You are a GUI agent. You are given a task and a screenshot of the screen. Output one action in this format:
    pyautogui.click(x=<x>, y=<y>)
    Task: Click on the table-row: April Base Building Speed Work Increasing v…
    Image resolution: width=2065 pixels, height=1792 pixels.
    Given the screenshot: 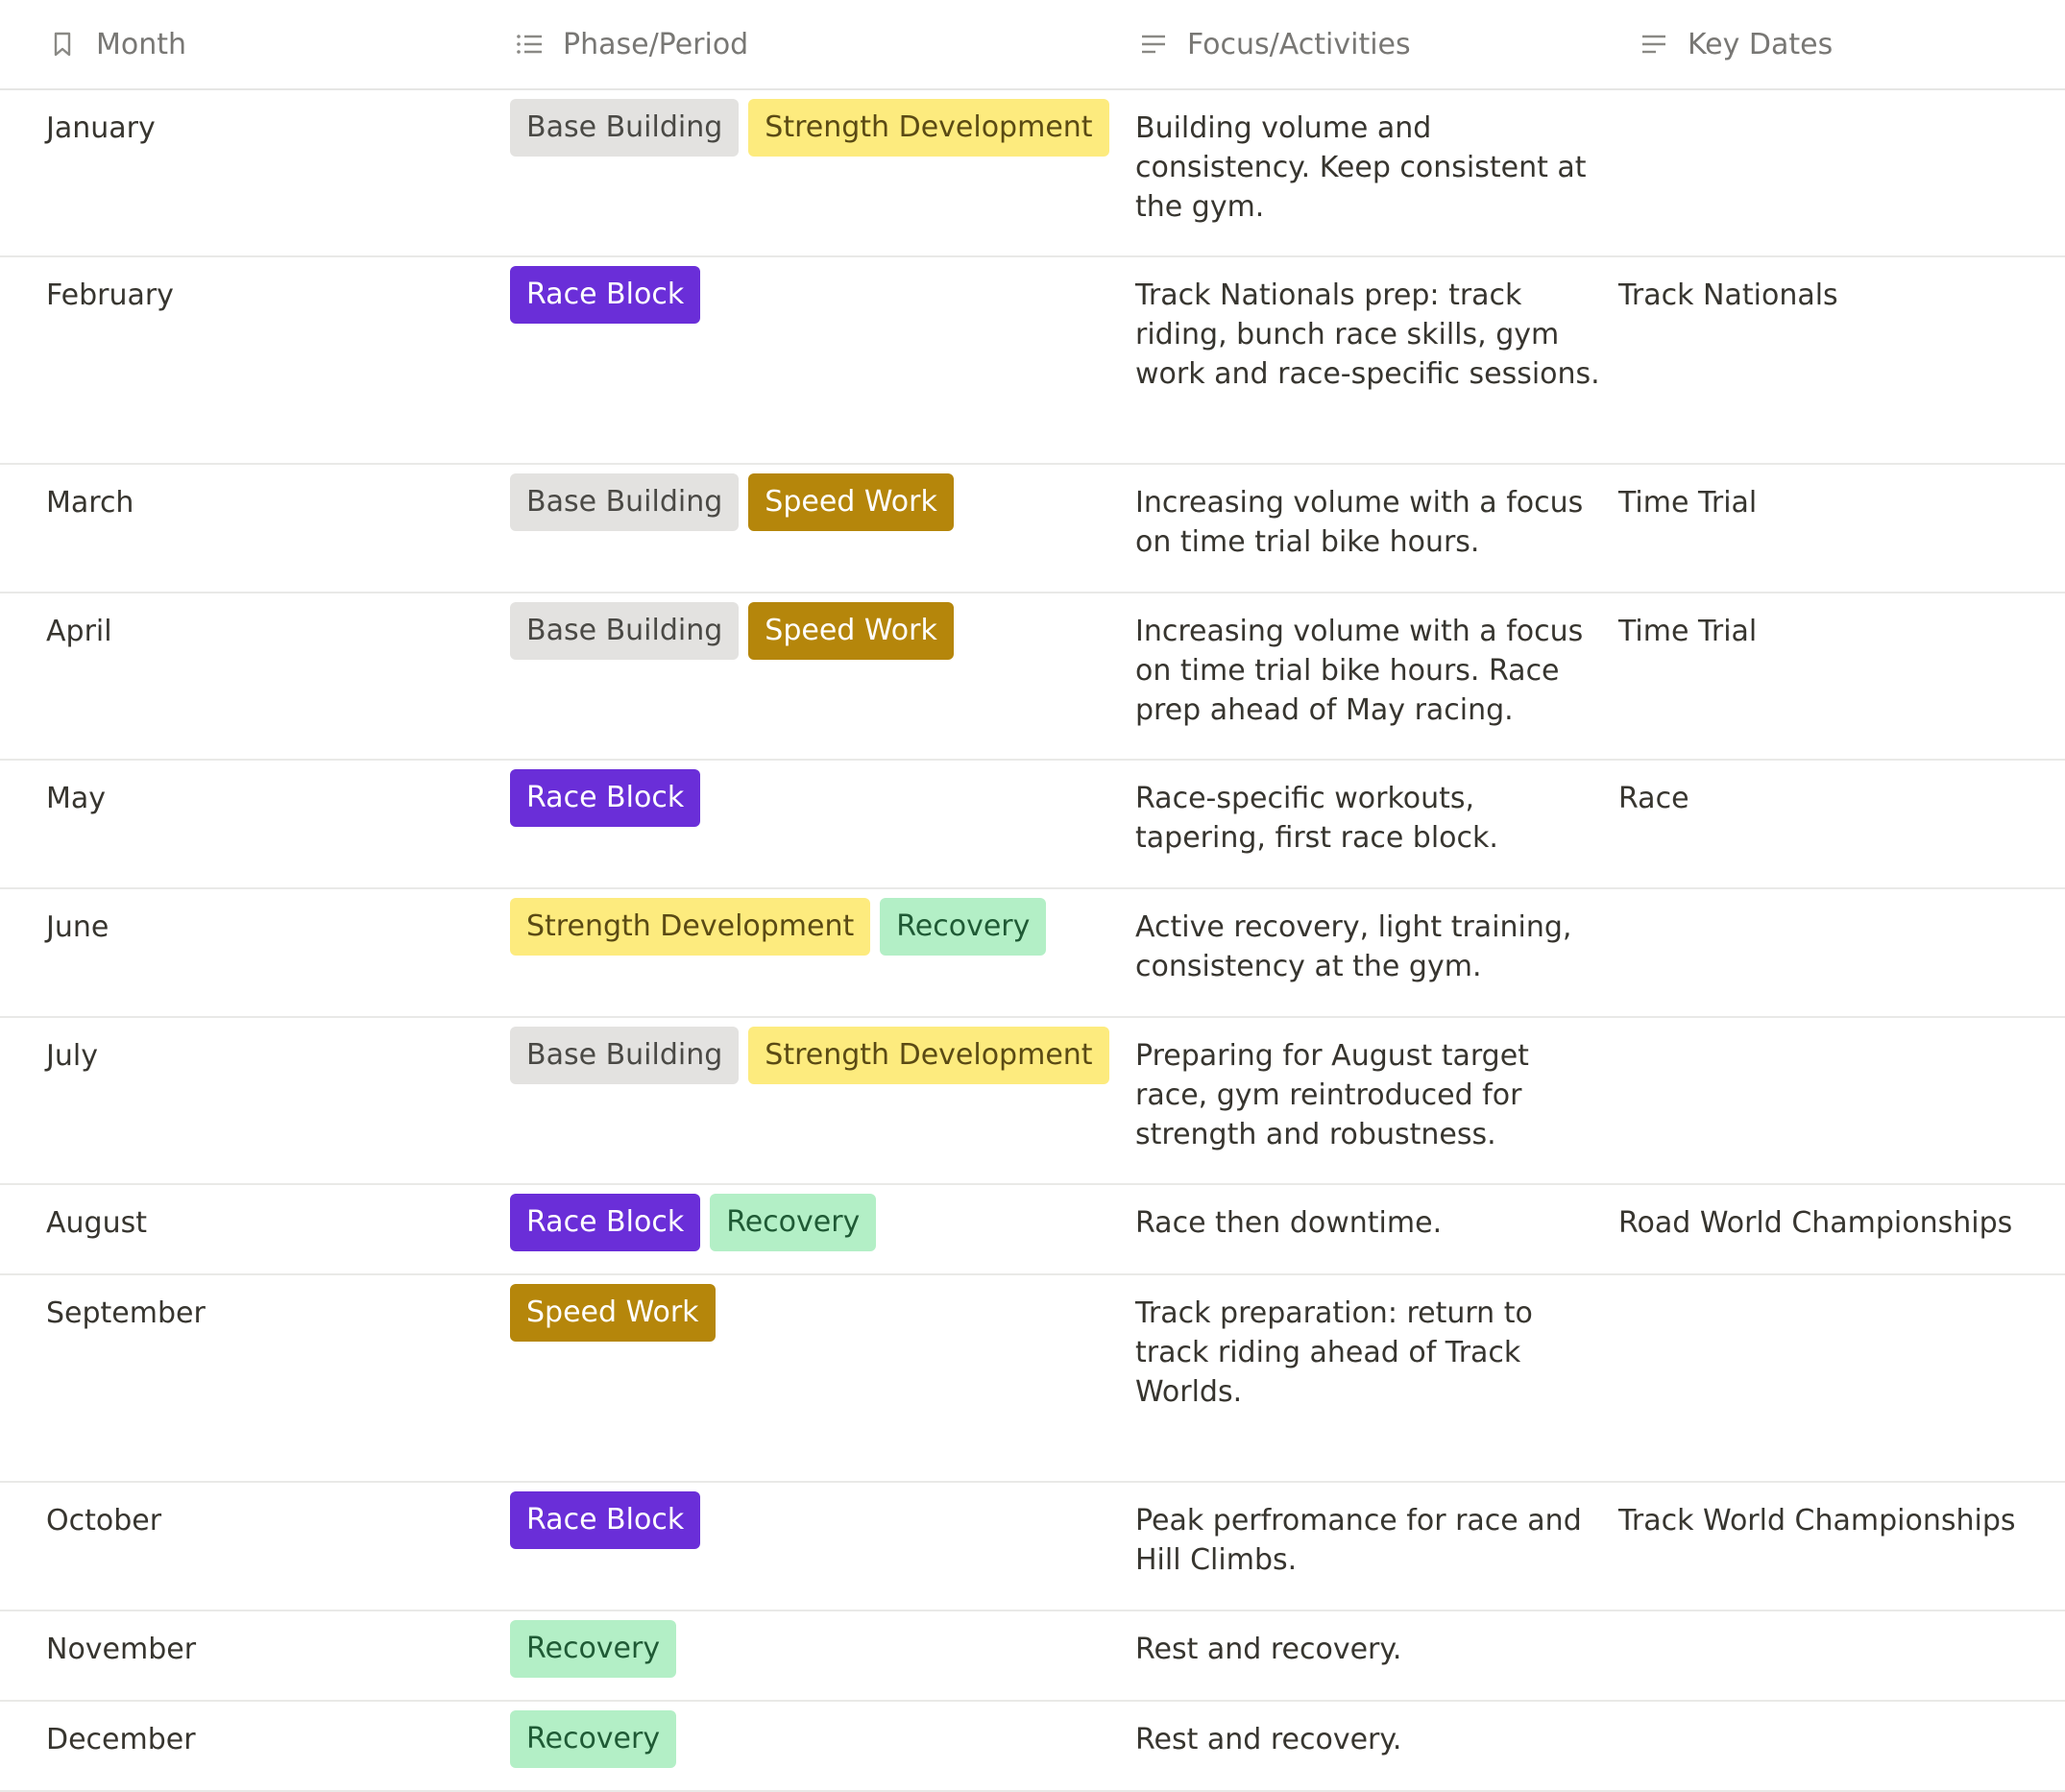 What is the action you would take?
    pyautogui.click(x=1032, y=677)
    